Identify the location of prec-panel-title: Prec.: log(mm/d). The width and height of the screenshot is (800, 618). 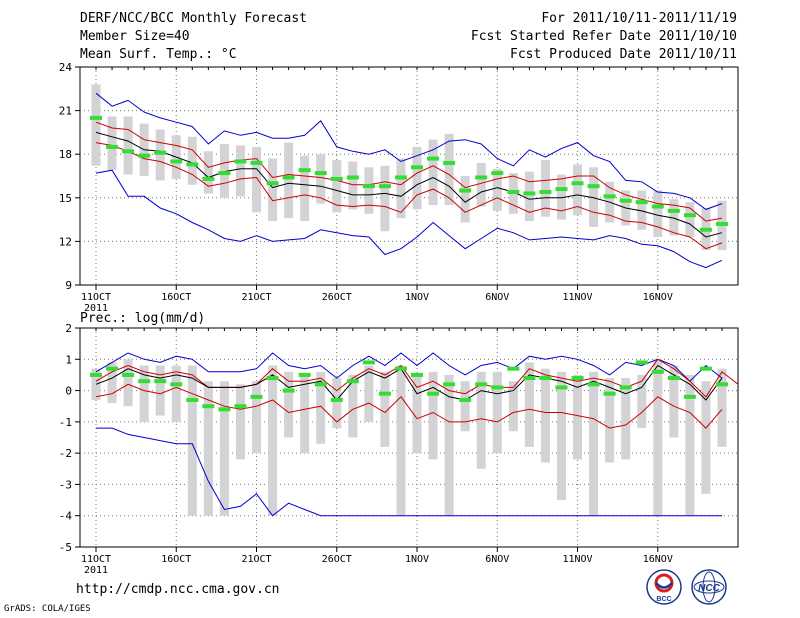
(142, 318).